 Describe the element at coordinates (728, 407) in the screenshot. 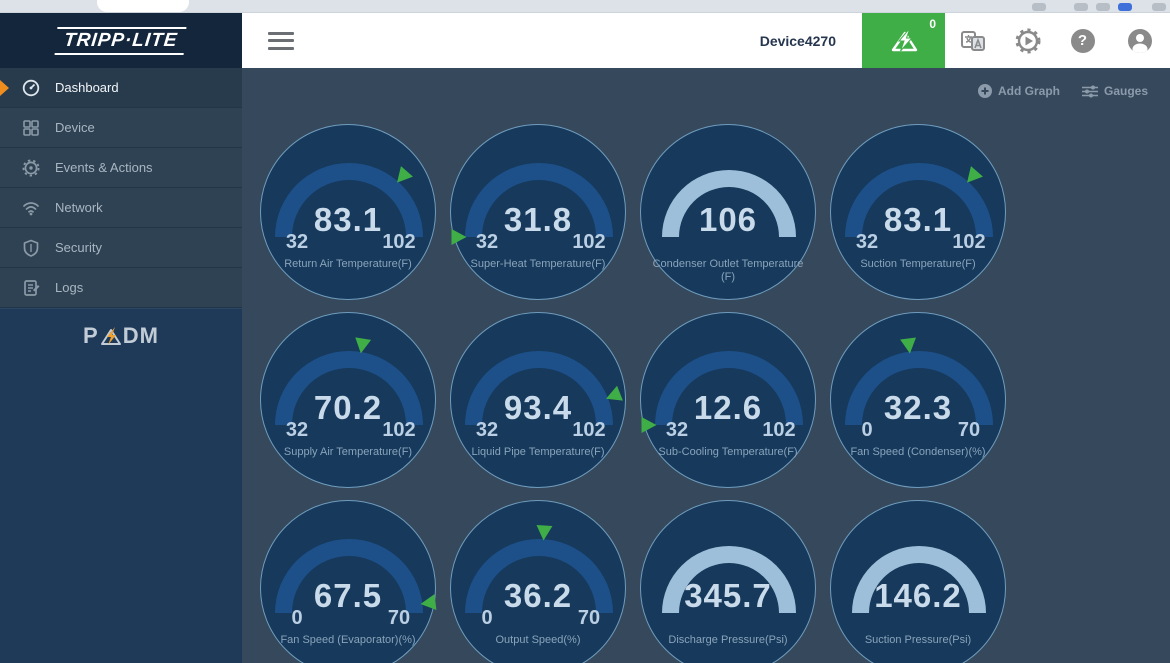

I see `gauge-value: 12.6` at that location.